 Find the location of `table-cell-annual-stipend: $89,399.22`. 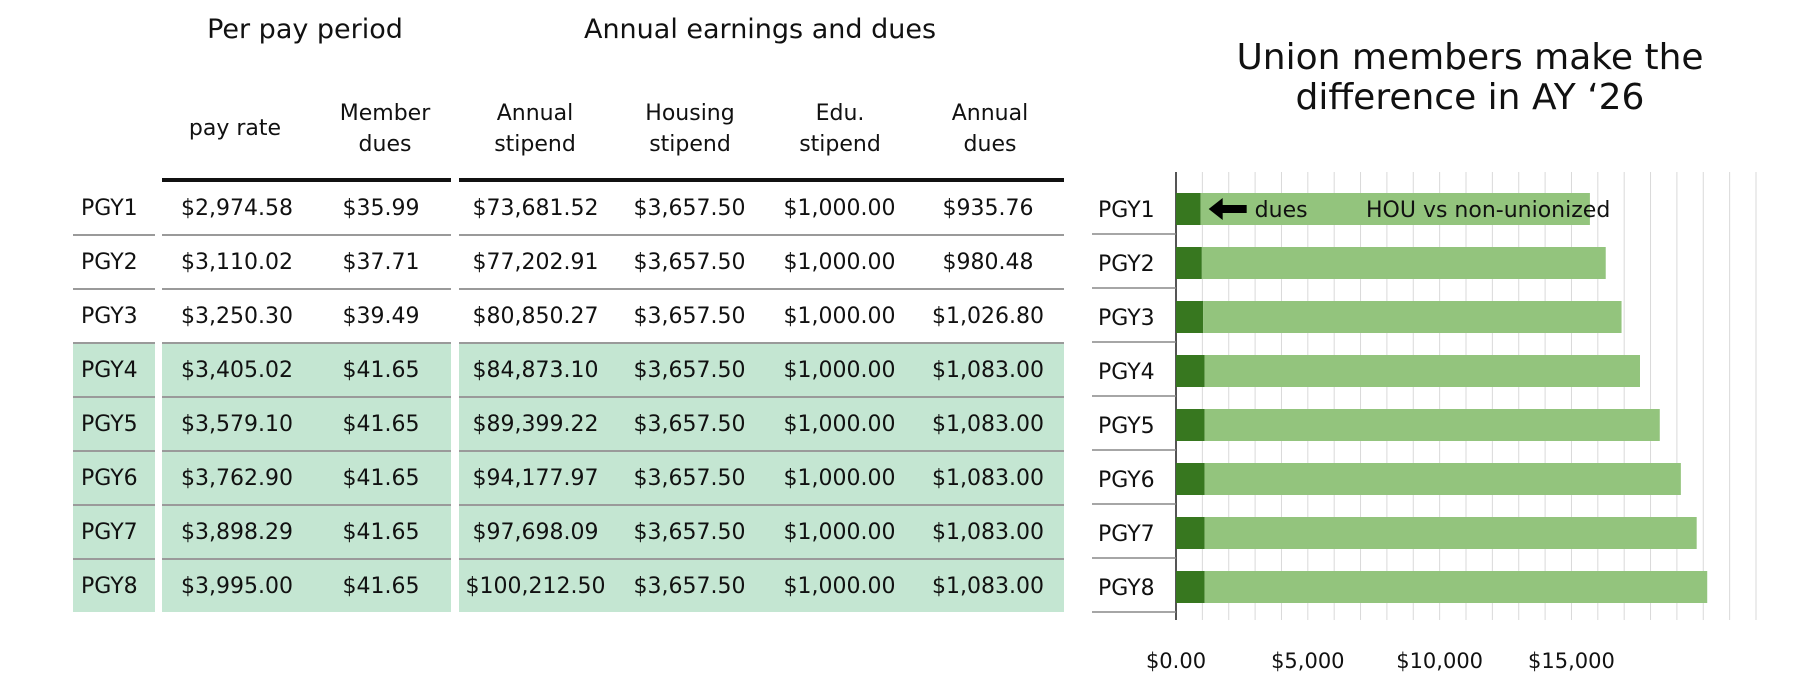

table-cell-annual-stipend: $89,399.22 is located at coordinates (535, 424).